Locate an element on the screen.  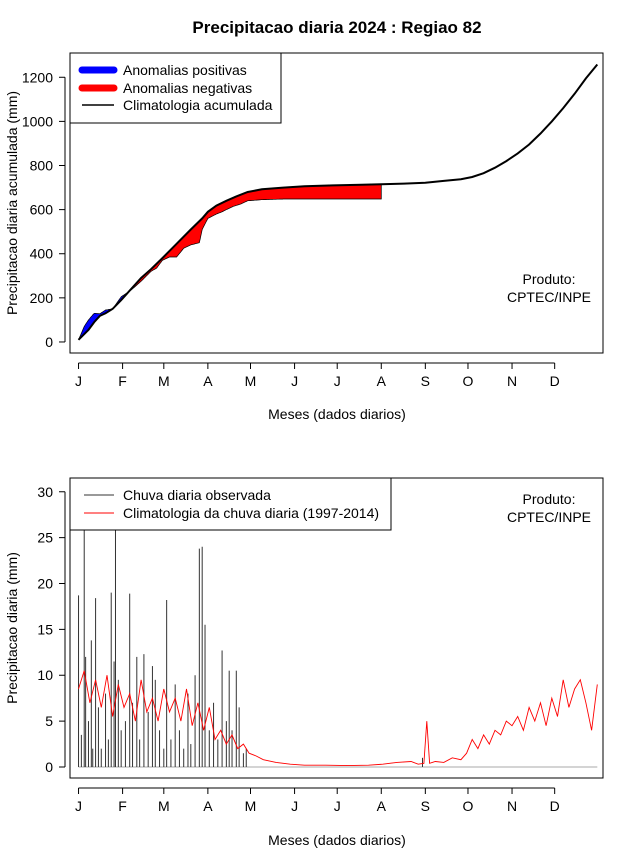
top-product-note-line1: Produto: is located at coordinates (549, 279).